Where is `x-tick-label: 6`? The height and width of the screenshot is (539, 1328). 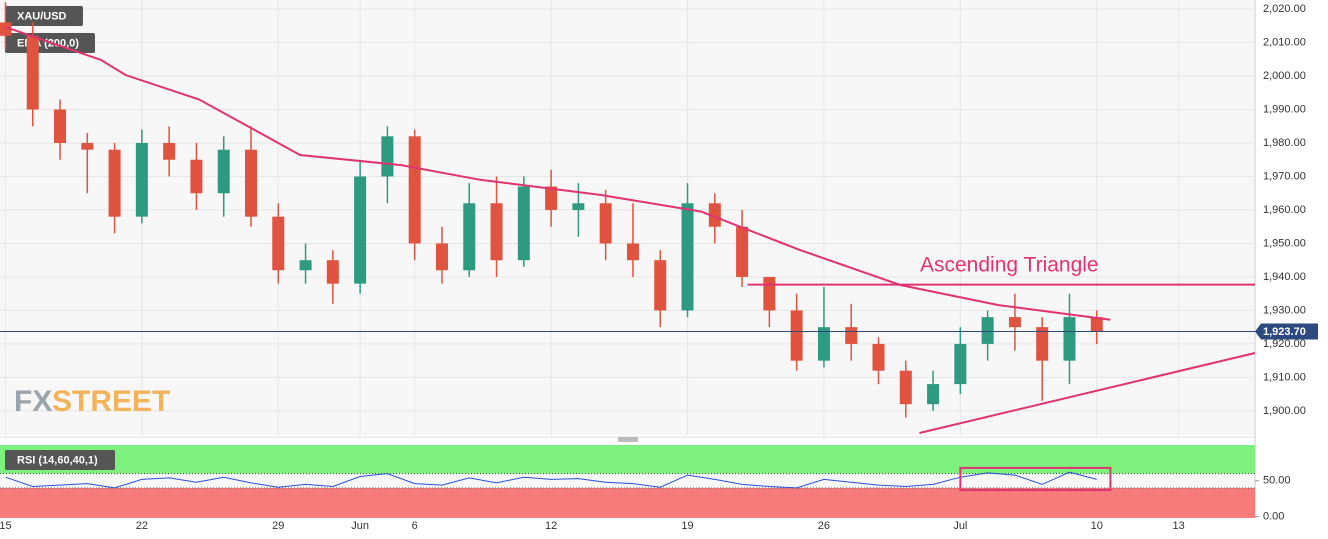 x-tick-label: 6 is located at coordinates (415, 526).